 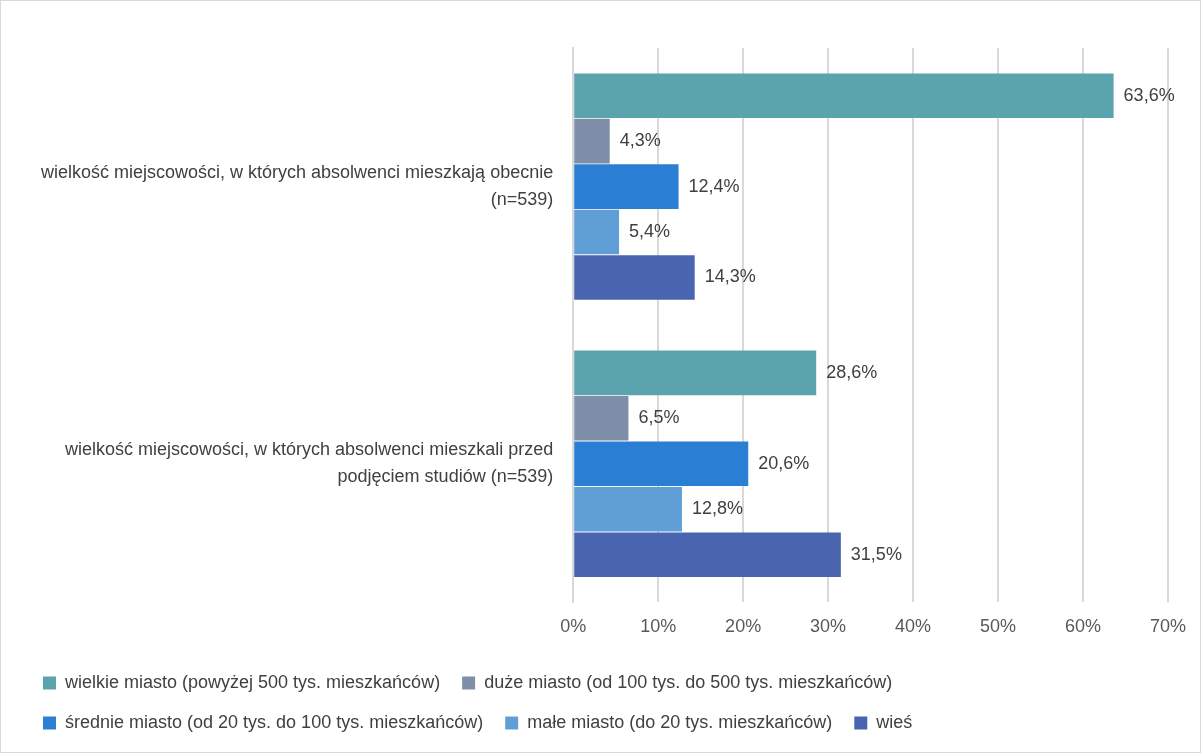 What do you see at coordinates (717, 508) in the screenshot?
I see `data-label: 12,8%` at bounding box center [717, 508].